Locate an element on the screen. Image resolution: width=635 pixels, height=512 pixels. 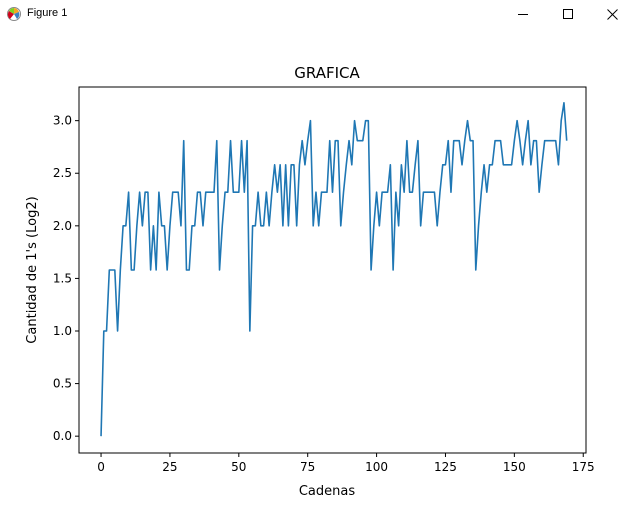
matplotlib-figure-icon is located at coordinates (14, 14).